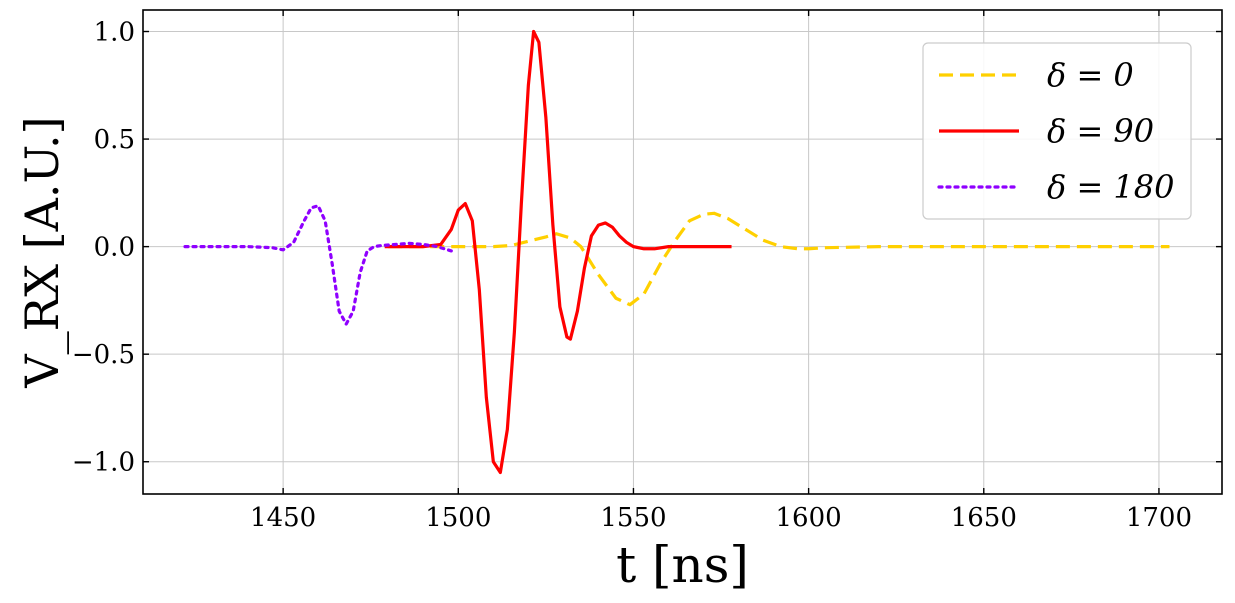 The width and height of the screenshot is (1235, 603). I want to click on y-axis-title: V_RX [A.U.], so click(42, 252).